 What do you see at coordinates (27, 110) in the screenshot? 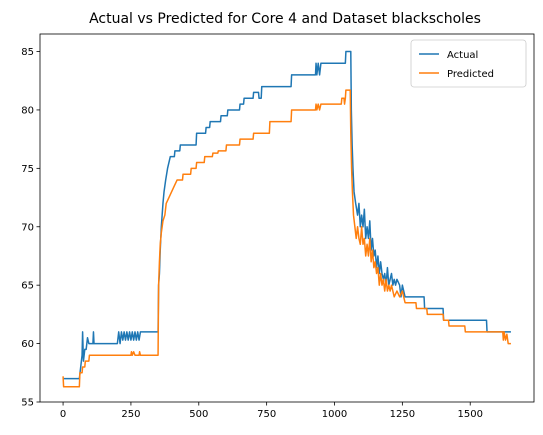
I see `y-tick-label: 80` at bounding box center [27, 110].